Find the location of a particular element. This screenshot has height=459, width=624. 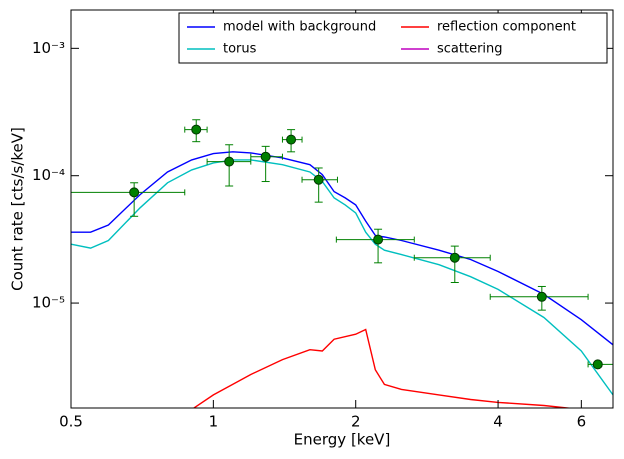

y-tick-label: 10⁻⁵ is located at coordinates (48, 303).